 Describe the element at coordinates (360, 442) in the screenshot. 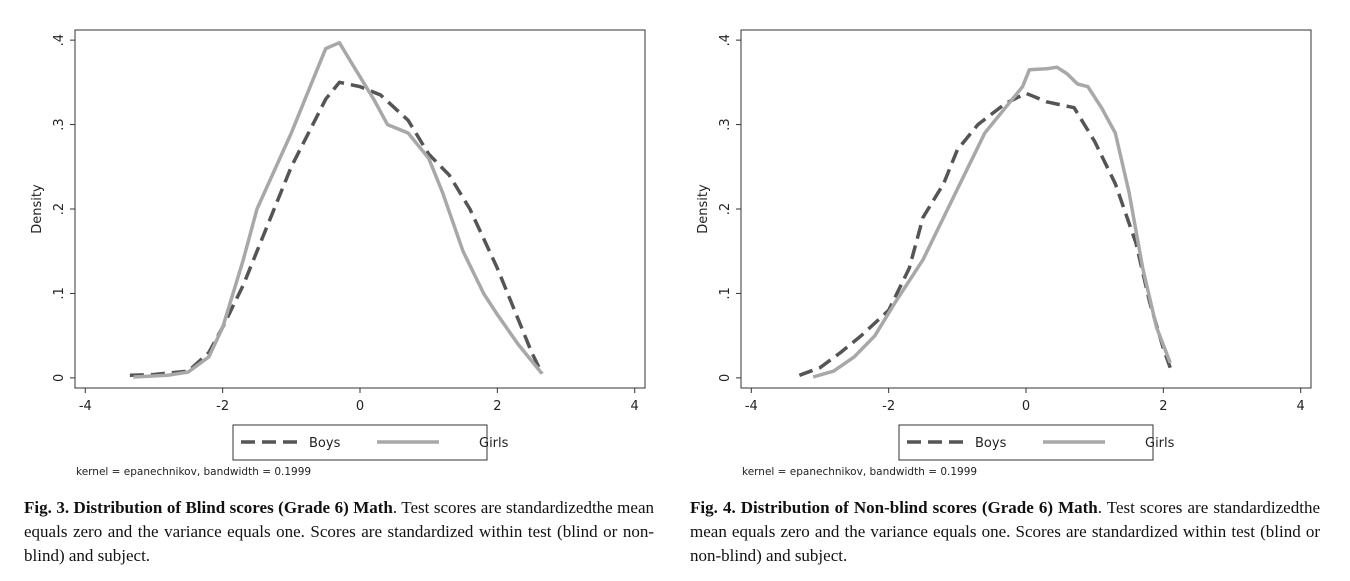

I see `legend-box` at that location.